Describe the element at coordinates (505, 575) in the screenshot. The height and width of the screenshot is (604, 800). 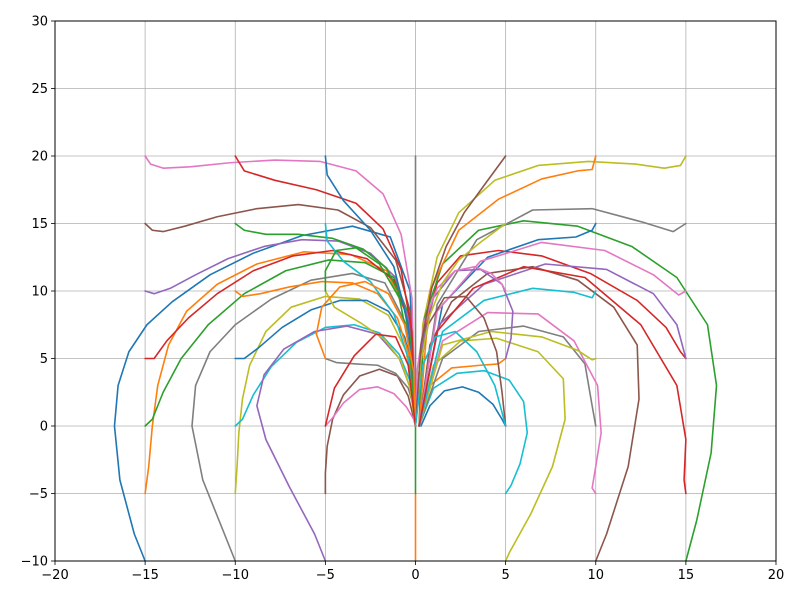
I see `x-tick-label: 5` at that location.